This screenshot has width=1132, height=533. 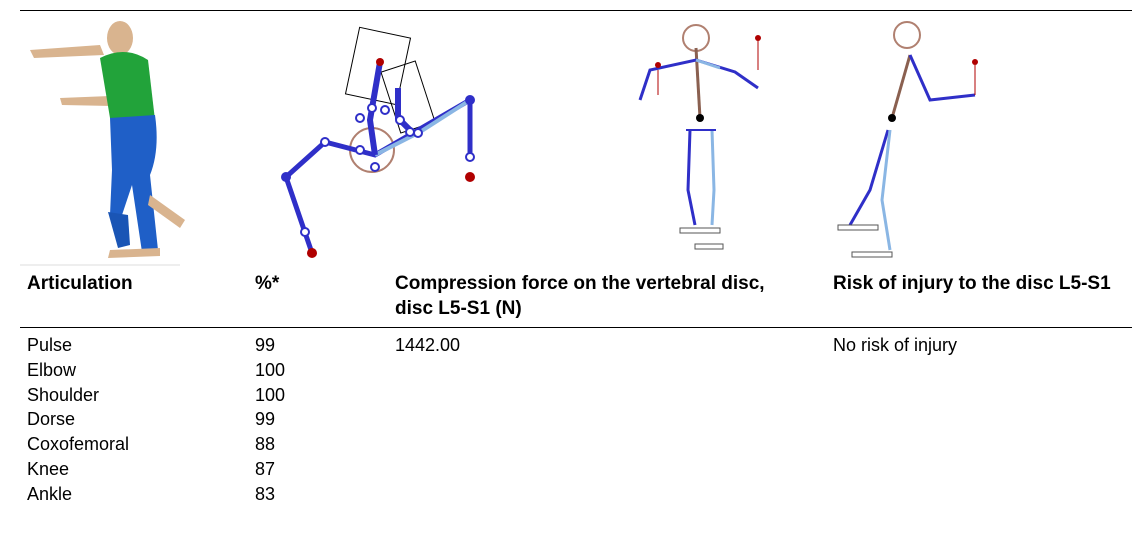 I want to click on articulation-cell: Shoulder, so click(x=63, y=394).